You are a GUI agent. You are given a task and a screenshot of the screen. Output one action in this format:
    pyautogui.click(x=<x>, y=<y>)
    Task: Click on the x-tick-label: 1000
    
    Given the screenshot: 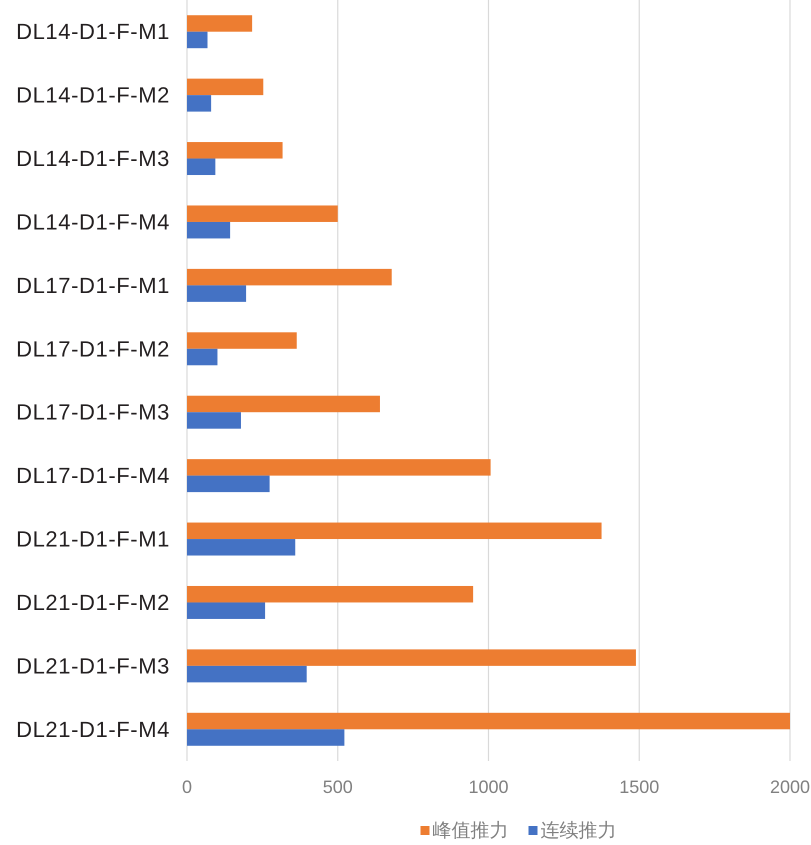 What is the action you would take?
    pyautogui.click(x=488, y=787)
    